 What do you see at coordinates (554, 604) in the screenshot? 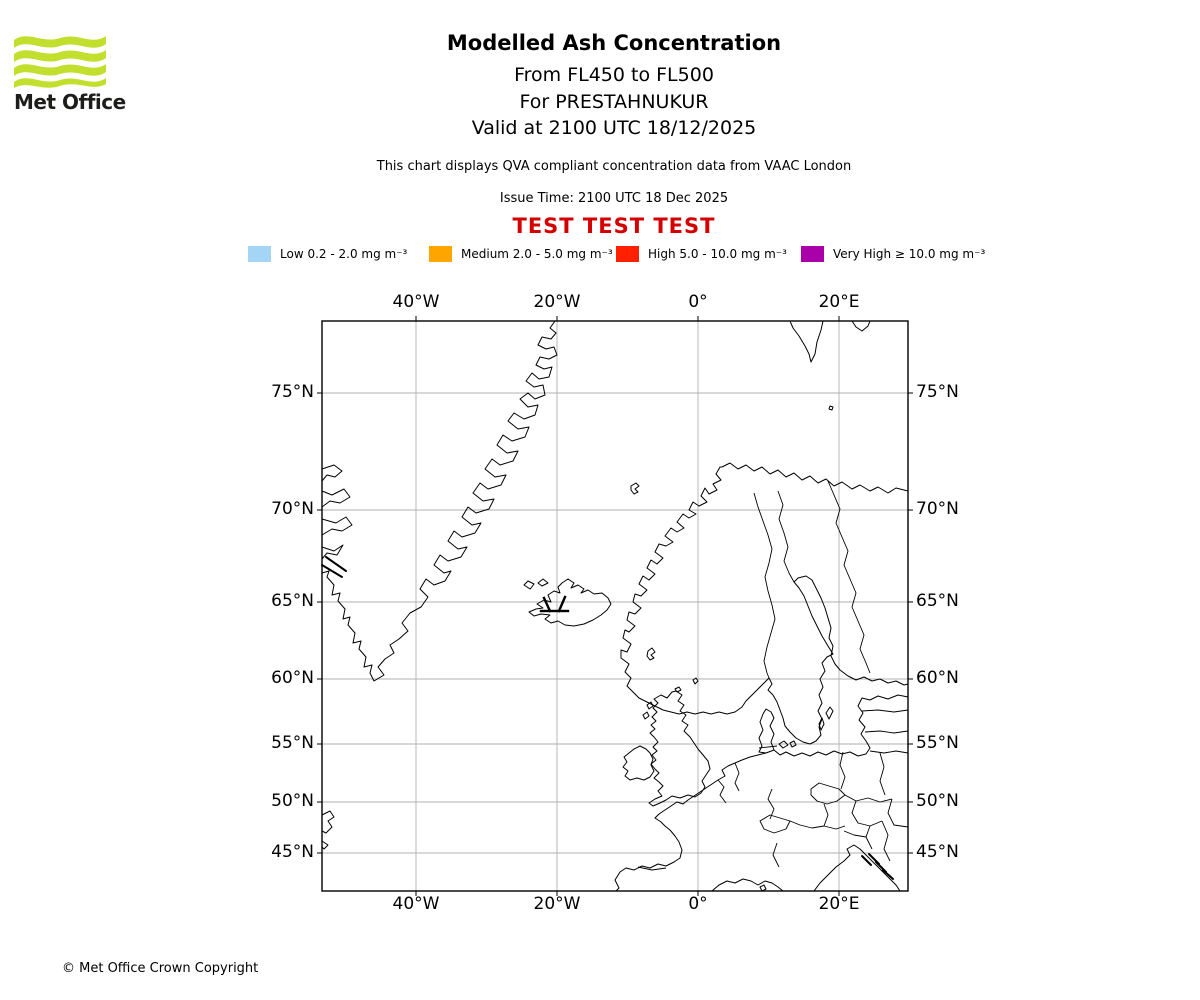
I see `volcano-marker-icon` at bounding box center [554, 604].